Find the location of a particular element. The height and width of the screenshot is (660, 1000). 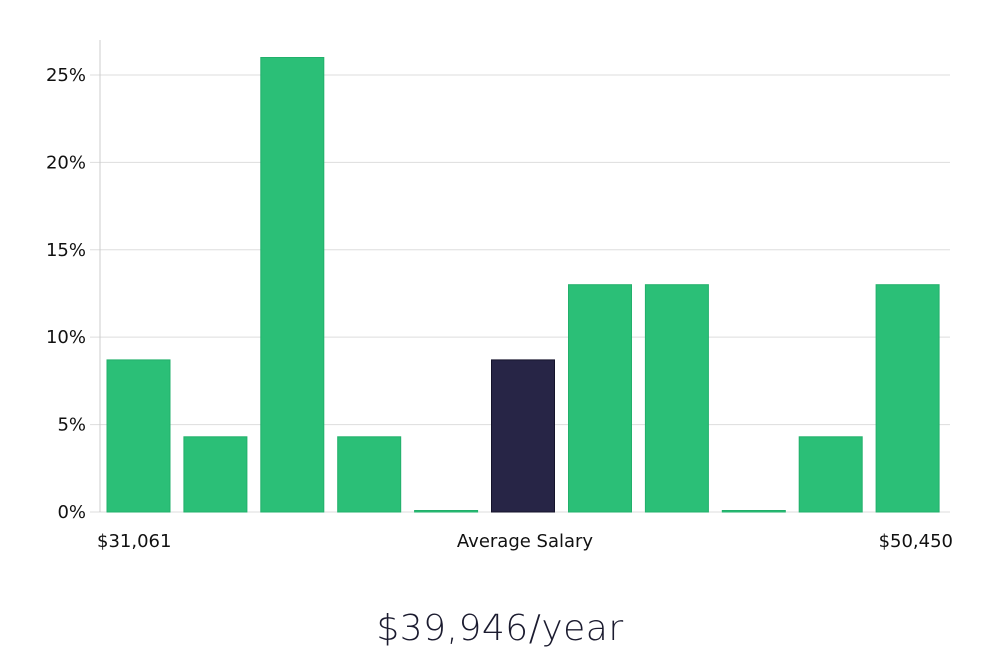

x-axis-title: Average Salary is located at coordinates (525, 541).